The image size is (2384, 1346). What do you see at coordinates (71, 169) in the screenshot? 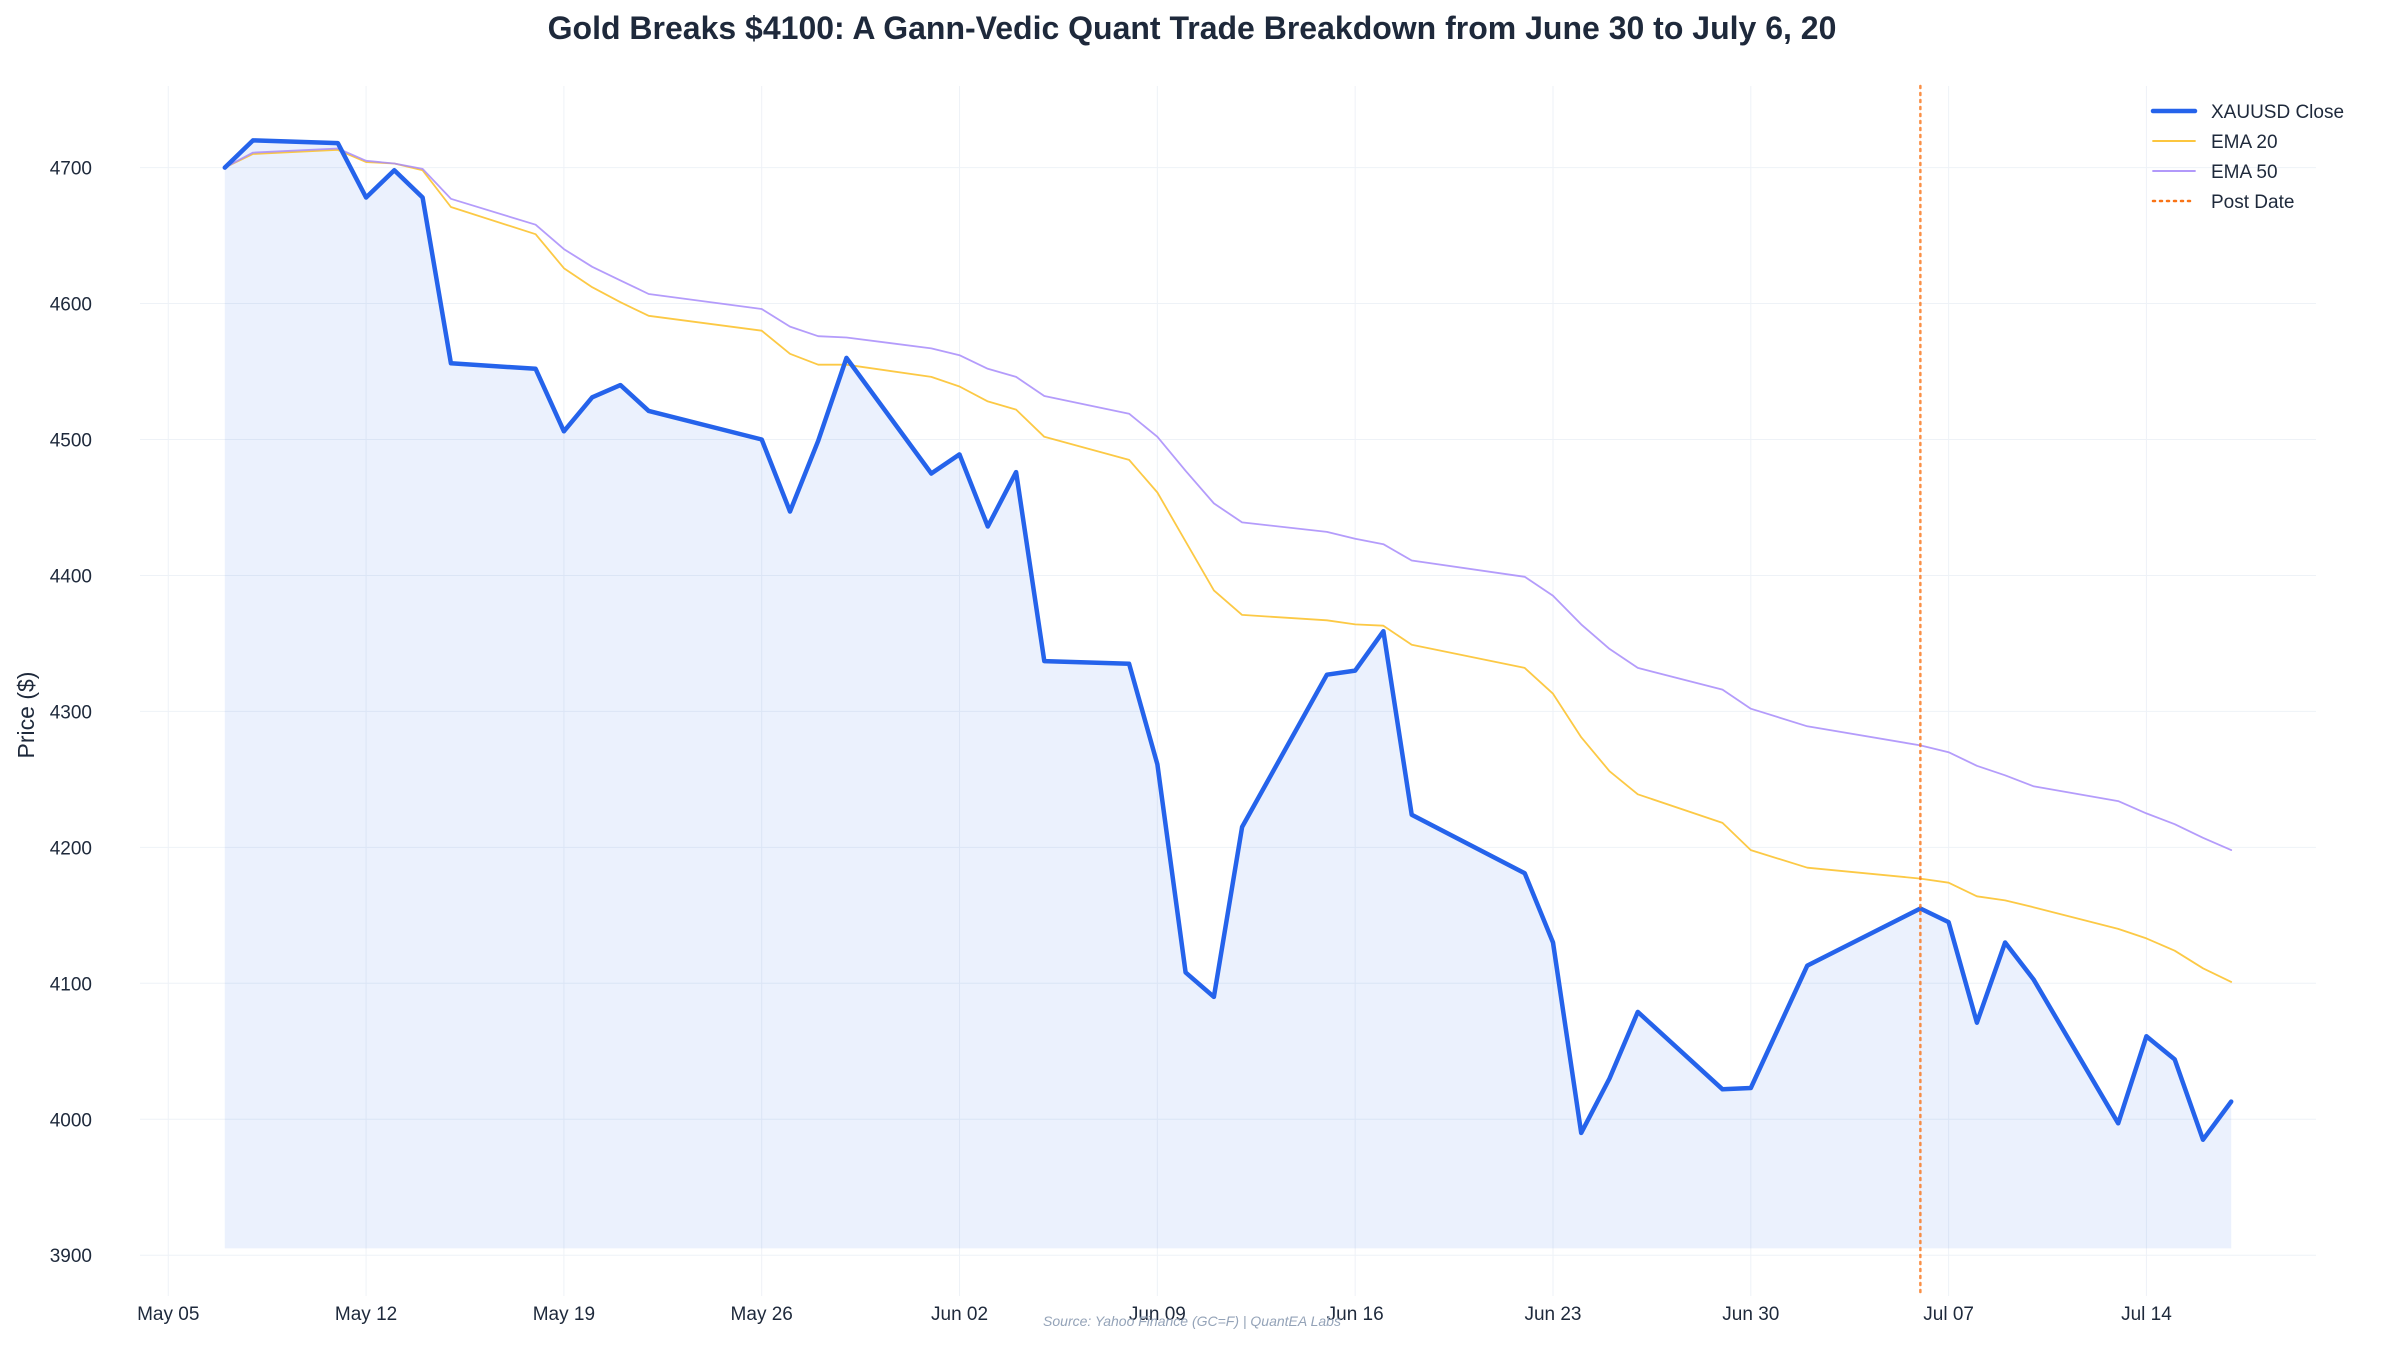
I see `y-tick-label: 4700` at bounding box center [71, 169].